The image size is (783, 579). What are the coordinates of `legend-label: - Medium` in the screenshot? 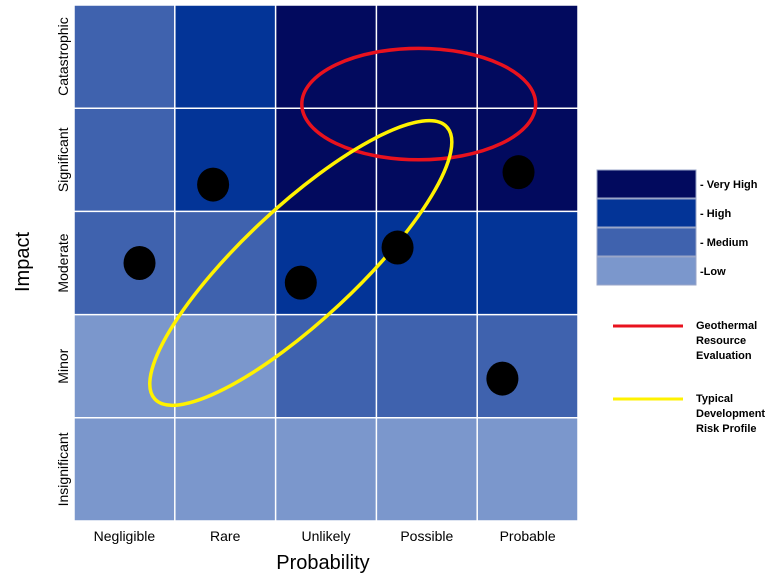 It's located at (724, 243).